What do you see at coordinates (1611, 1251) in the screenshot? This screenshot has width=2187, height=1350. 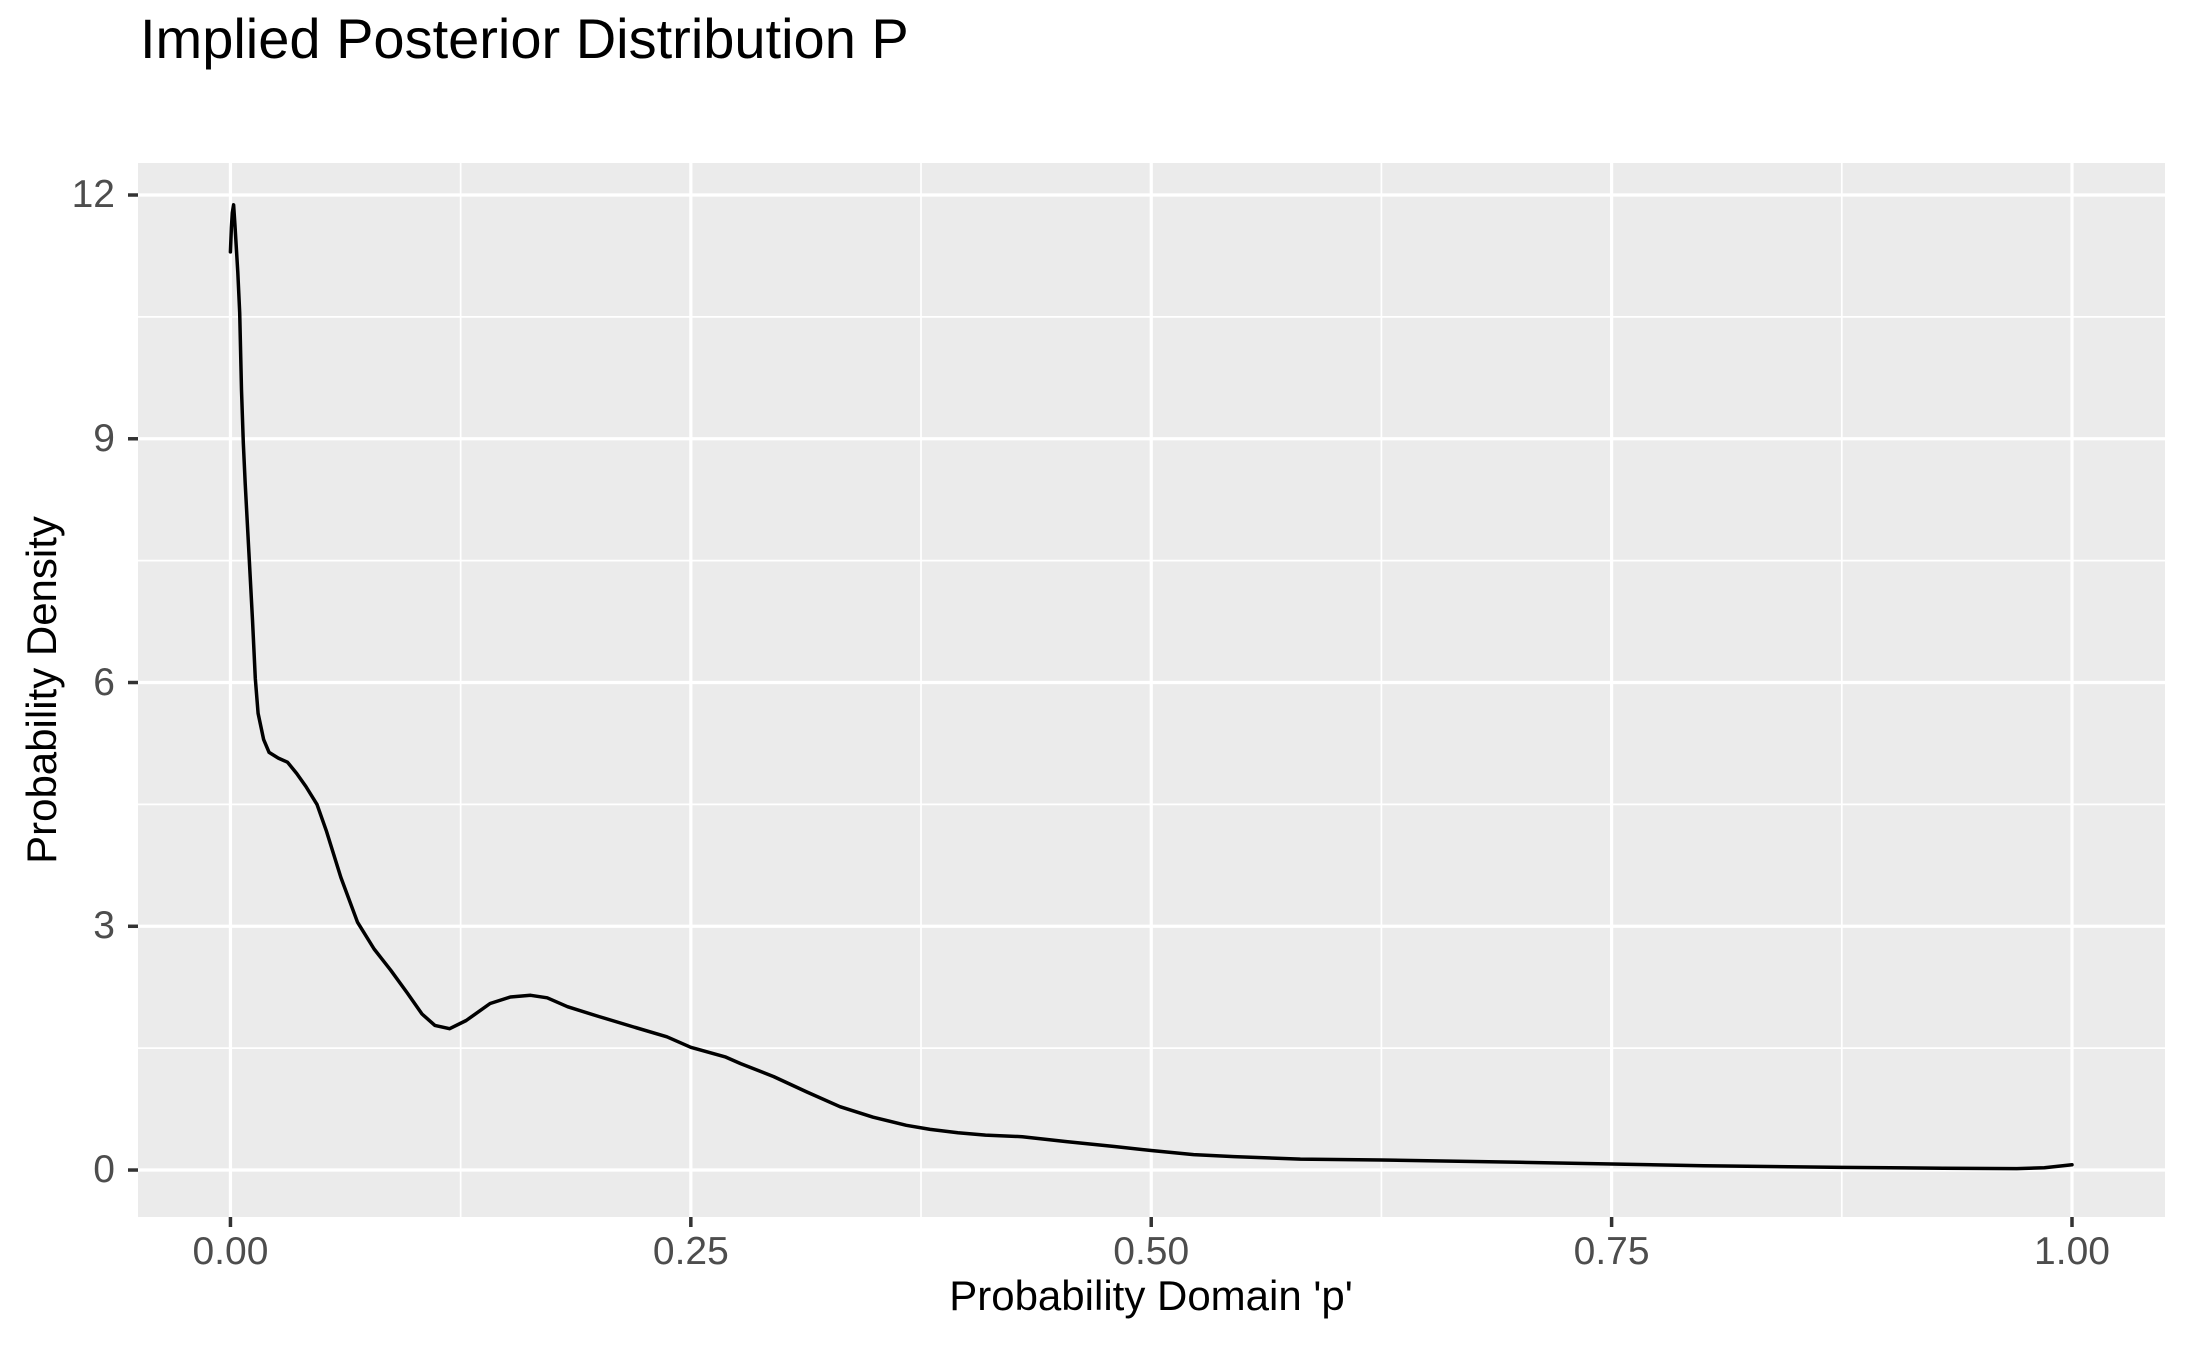 I see `x-tick-label: 0.75` at bounding box center [1611, 1251].